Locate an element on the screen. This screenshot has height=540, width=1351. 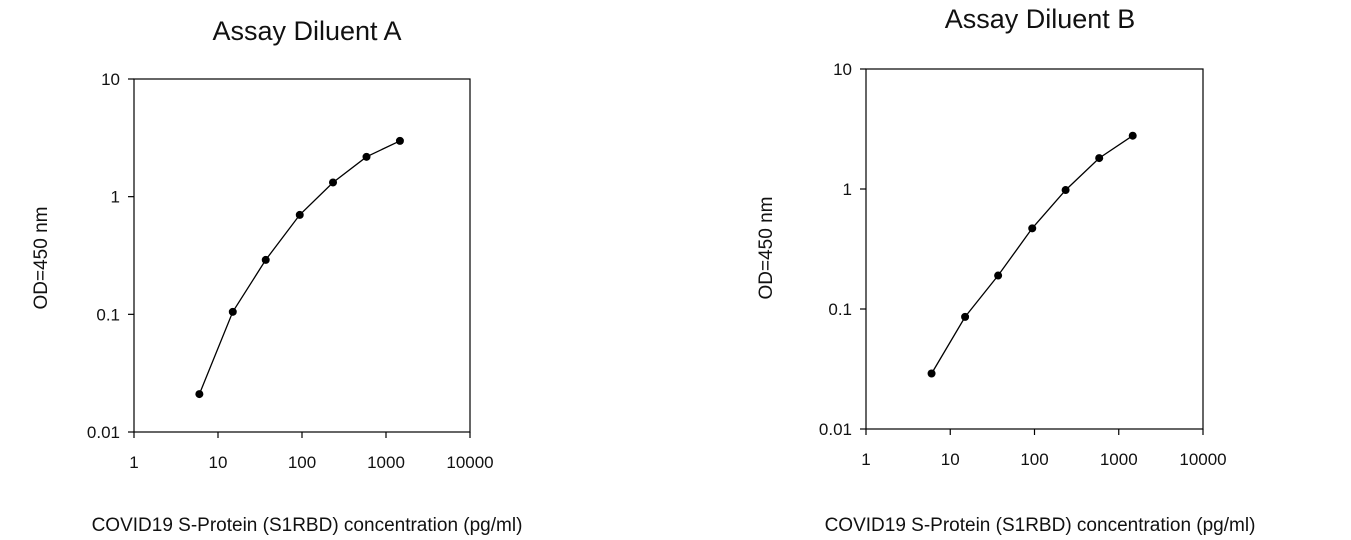
chart-title: Assay Diluent A is located at coordinates (306, 31).